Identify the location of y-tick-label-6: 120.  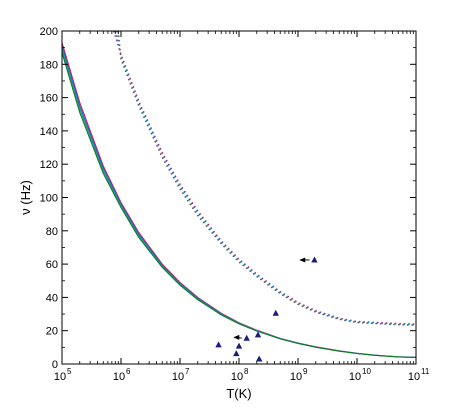
(49, 165).